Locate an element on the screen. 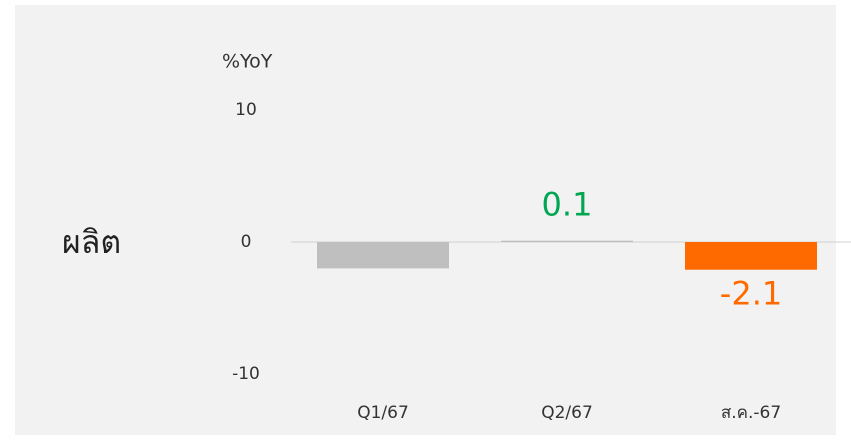 The height and width of the screenshot is (442, 851). y-tick-label: 0 is located at coordinates (246, 242).